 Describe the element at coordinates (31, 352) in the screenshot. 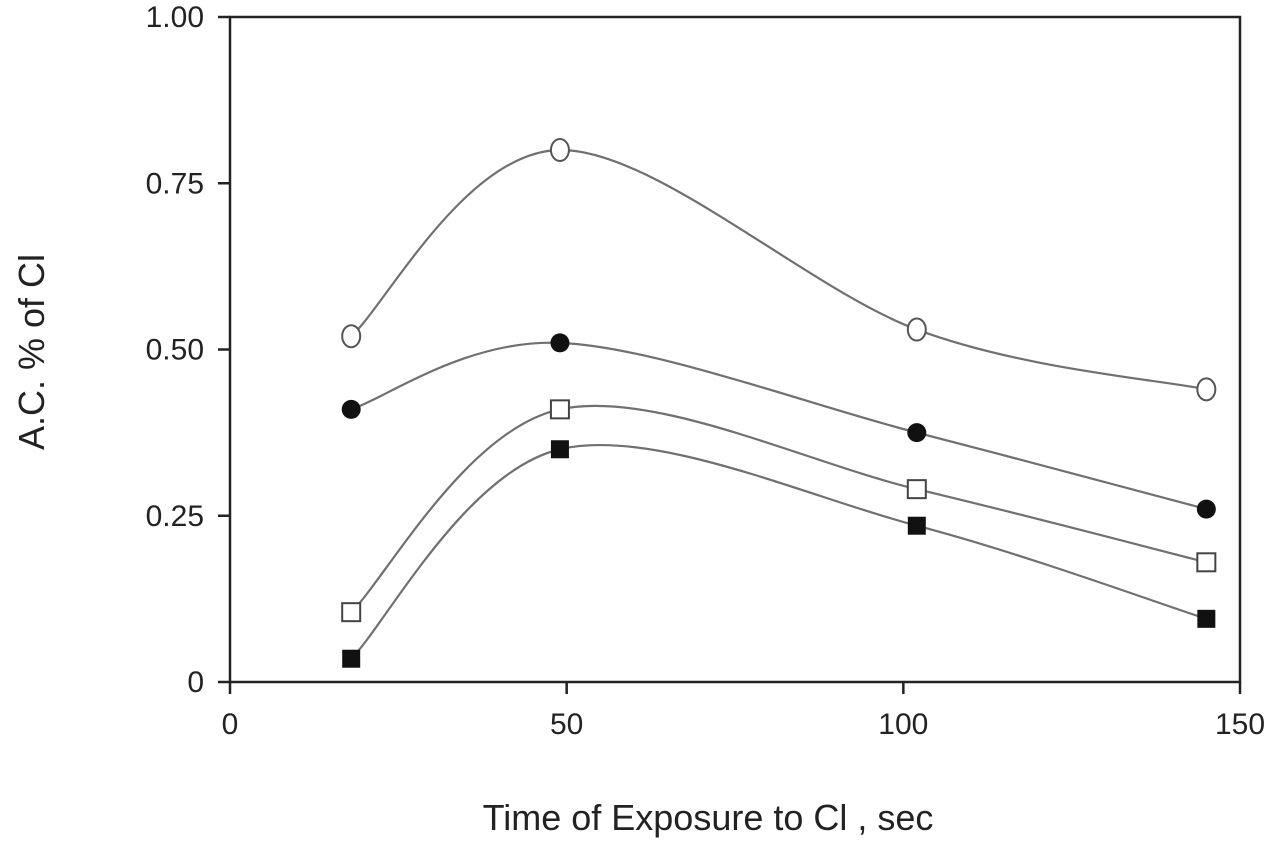

I see `y-axis-title: A.C. % of Cl` at that location.